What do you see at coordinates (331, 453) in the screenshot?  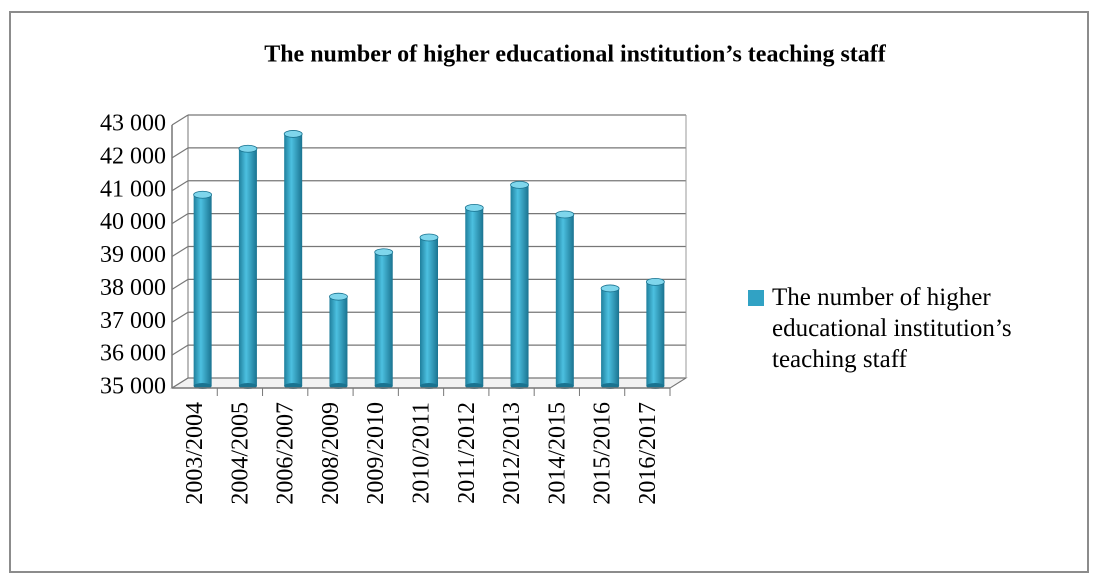 I see `x-tick-label: 2008/2009` at bounding box center [331, 453].